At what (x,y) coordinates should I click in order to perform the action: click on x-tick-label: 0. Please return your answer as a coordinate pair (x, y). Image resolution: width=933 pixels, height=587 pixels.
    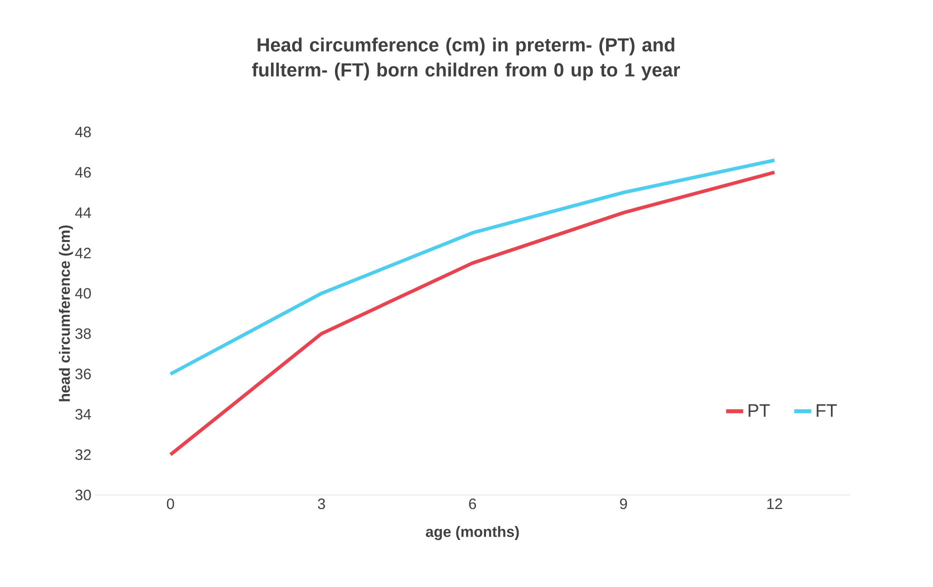
    Looking at the image, I should click on (170, 504).